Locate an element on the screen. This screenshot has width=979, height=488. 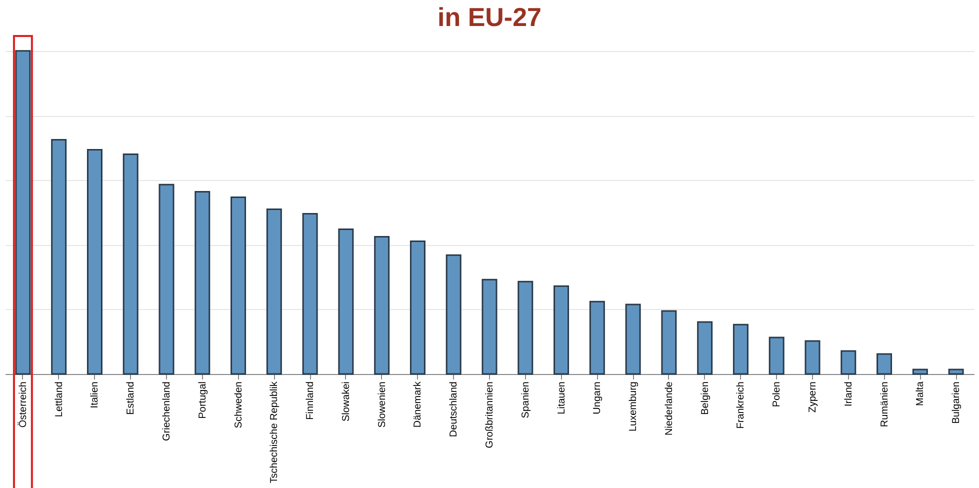
x-tick-label: Schweden is located at coordinates (238, 405).